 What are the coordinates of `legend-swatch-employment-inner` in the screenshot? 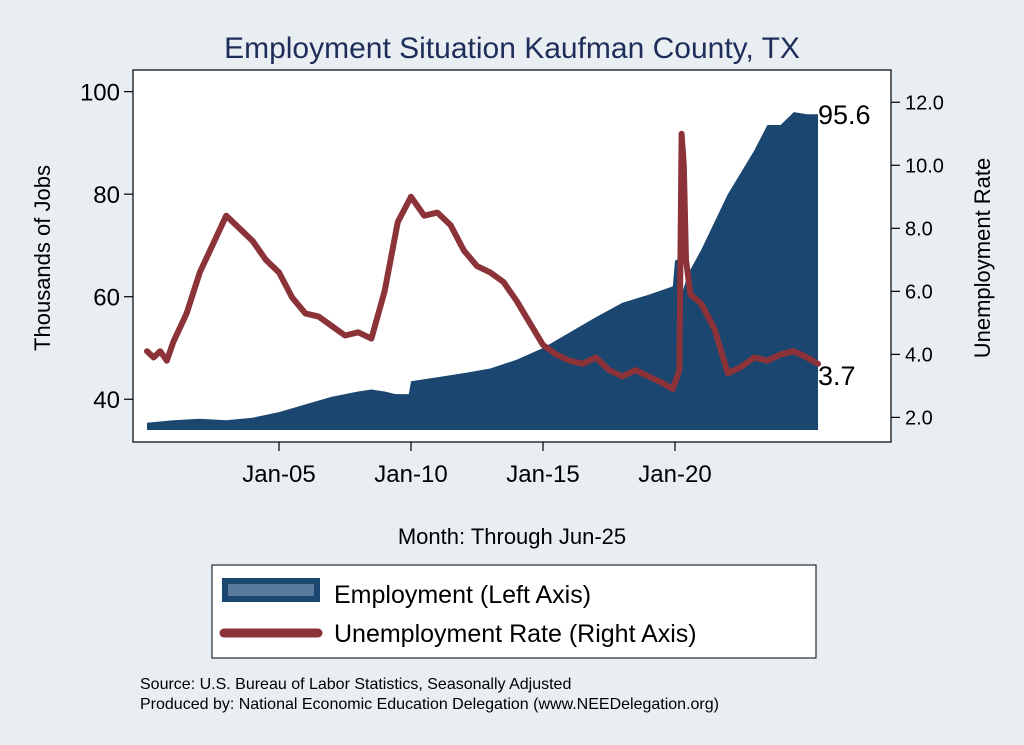 It's located at (271, 590).